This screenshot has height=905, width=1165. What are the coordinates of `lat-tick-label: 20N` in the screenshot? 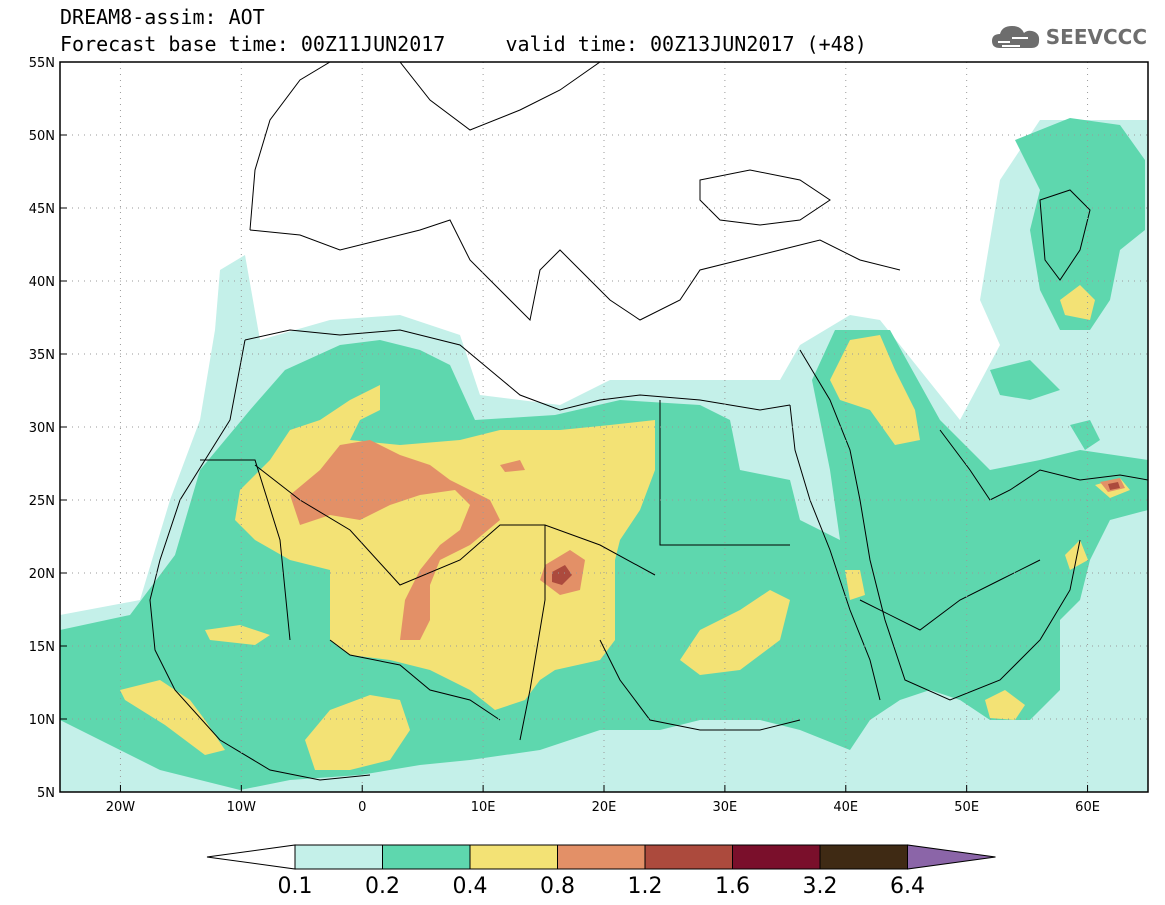 It's located at (42, 574).